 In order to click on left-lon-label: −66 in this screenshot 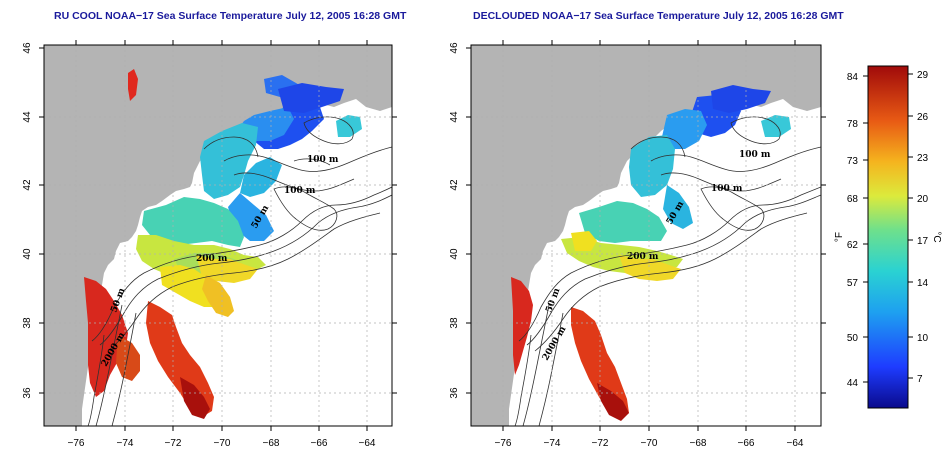, I will do `click(319, 443)`.